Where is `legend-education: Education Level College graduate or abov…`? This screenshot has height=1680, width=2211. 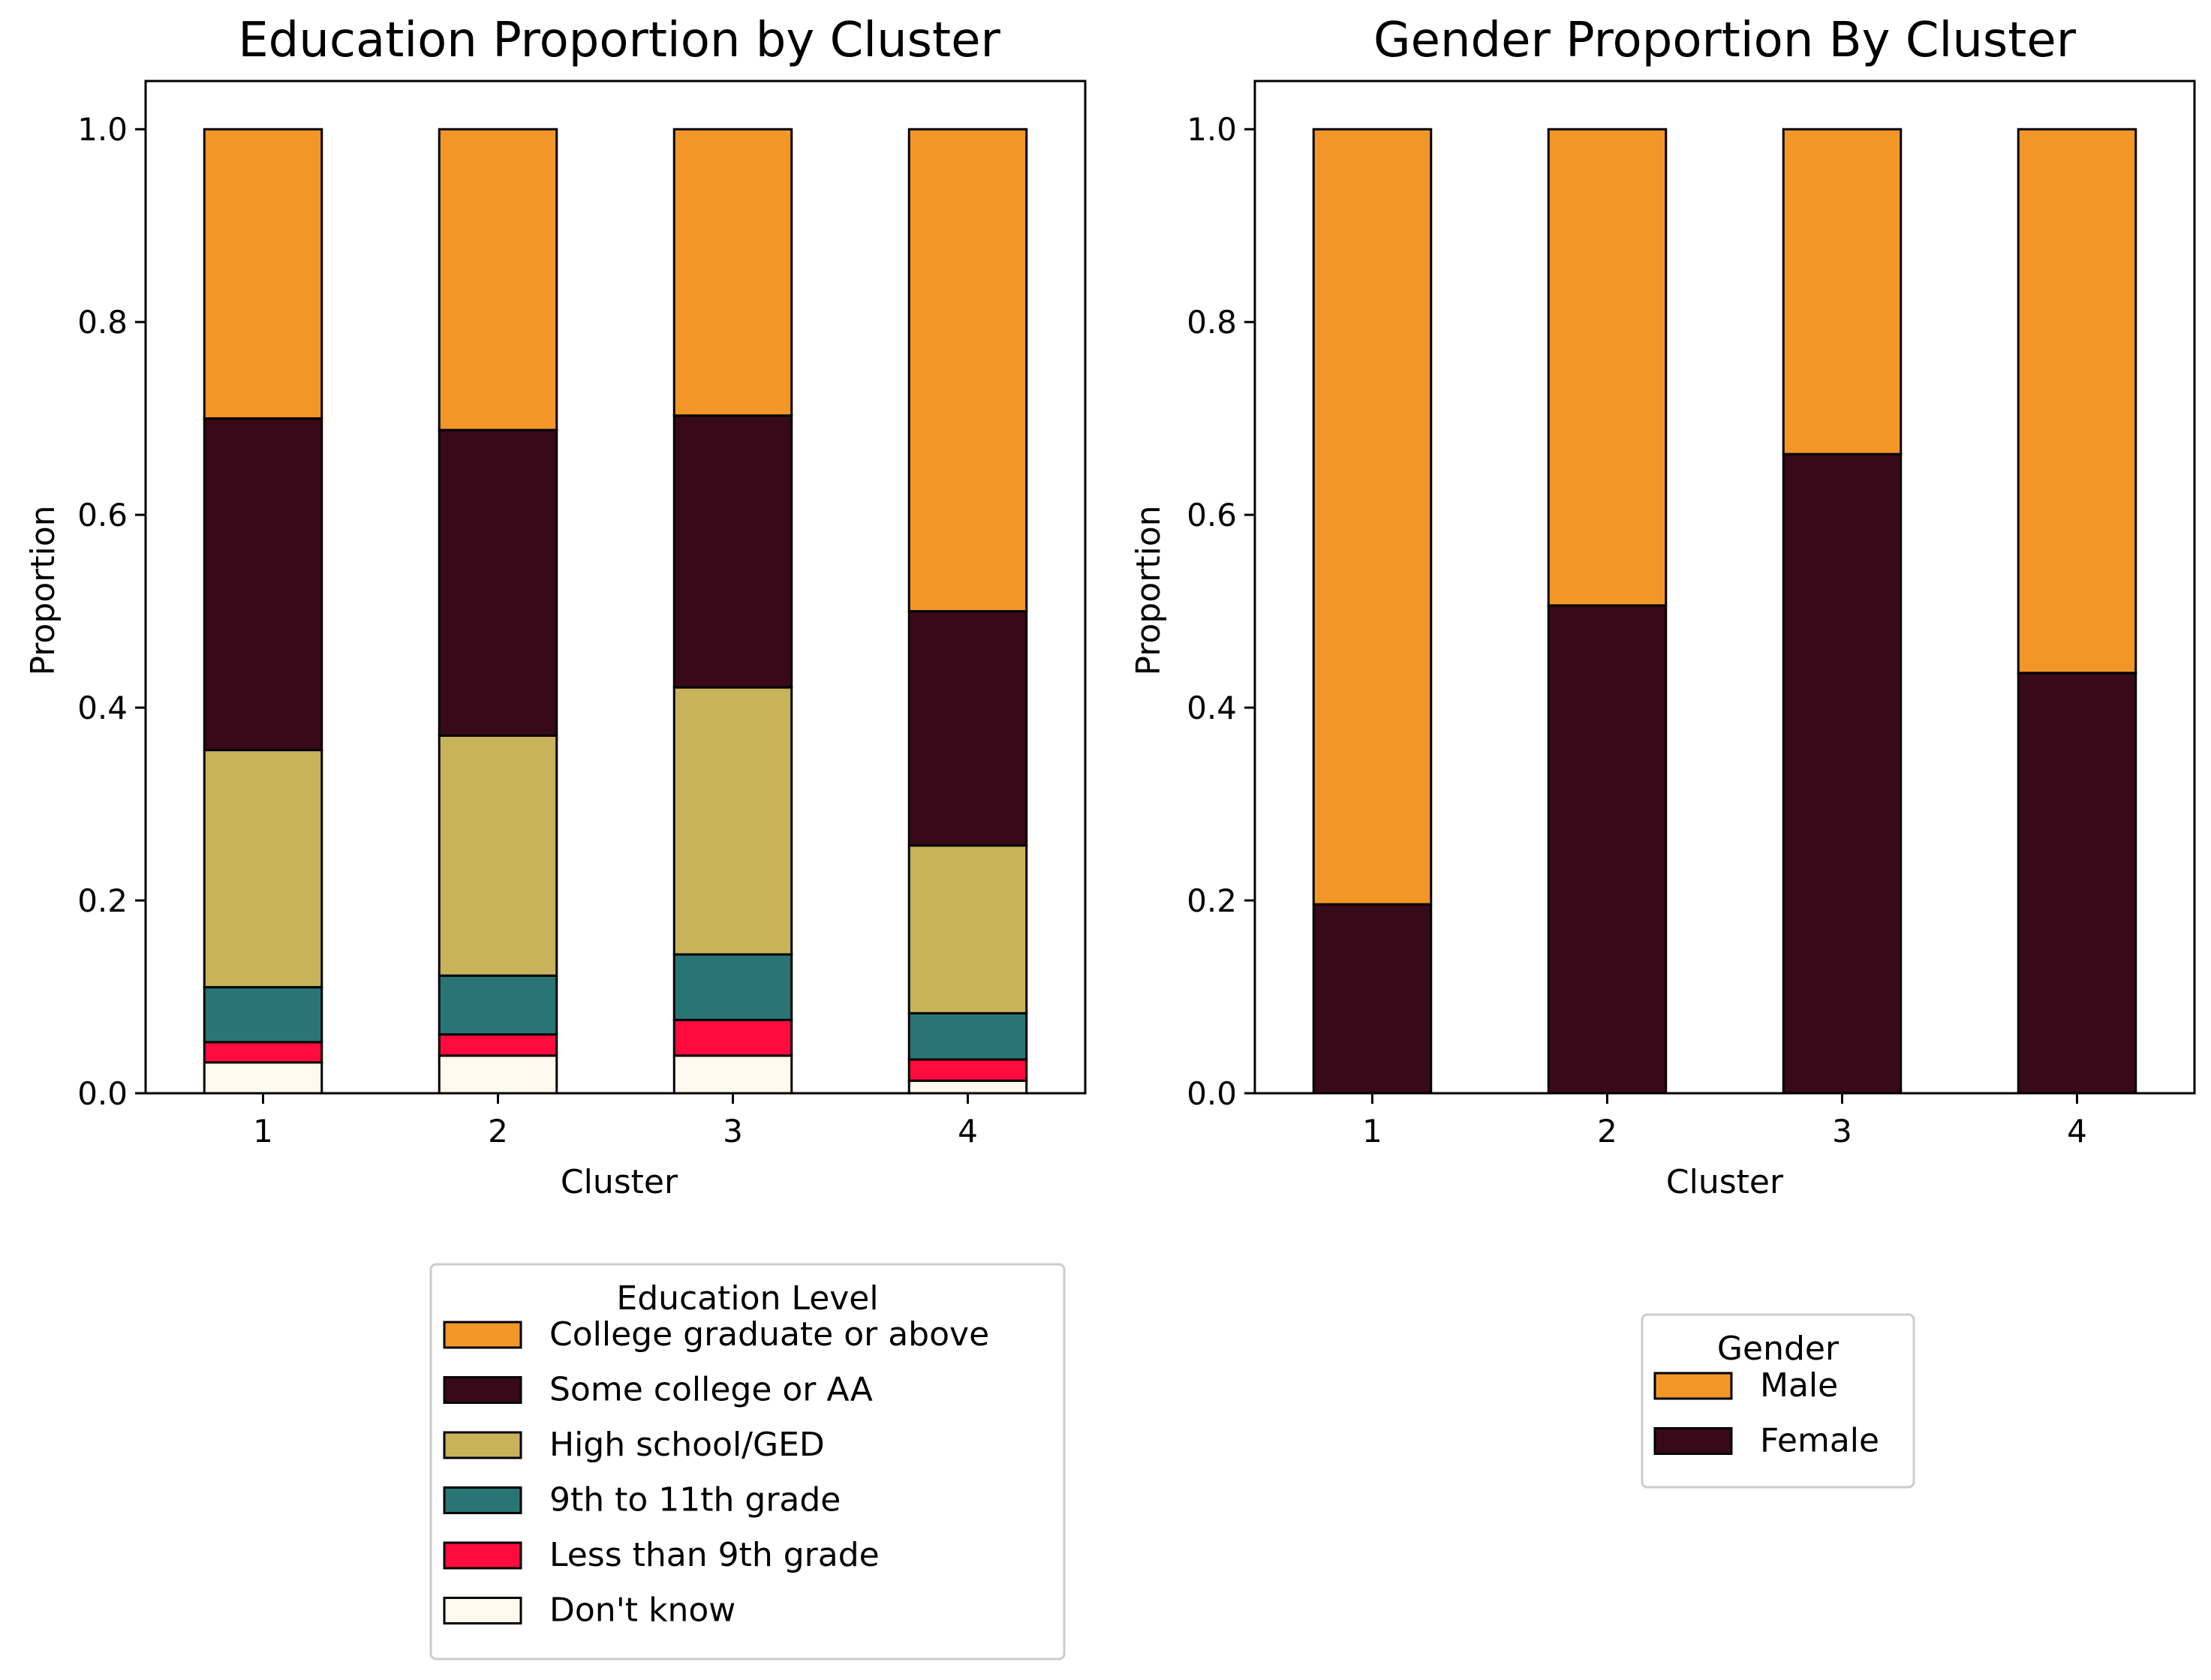
legend-education: Education Level College graduate or abov… is located at coordinates (747, 1461).